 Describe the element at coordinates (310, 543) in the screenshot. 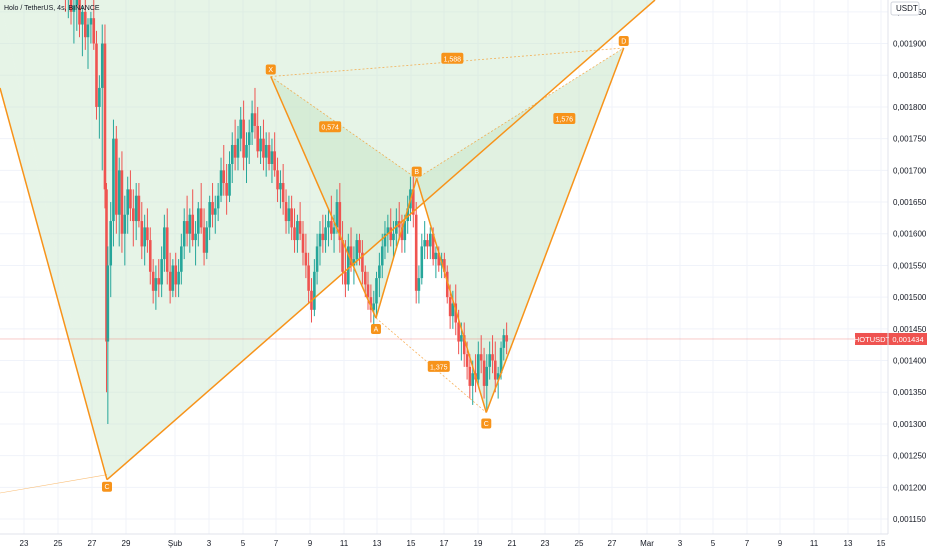

I see `x-tick-label: 9` at that location.